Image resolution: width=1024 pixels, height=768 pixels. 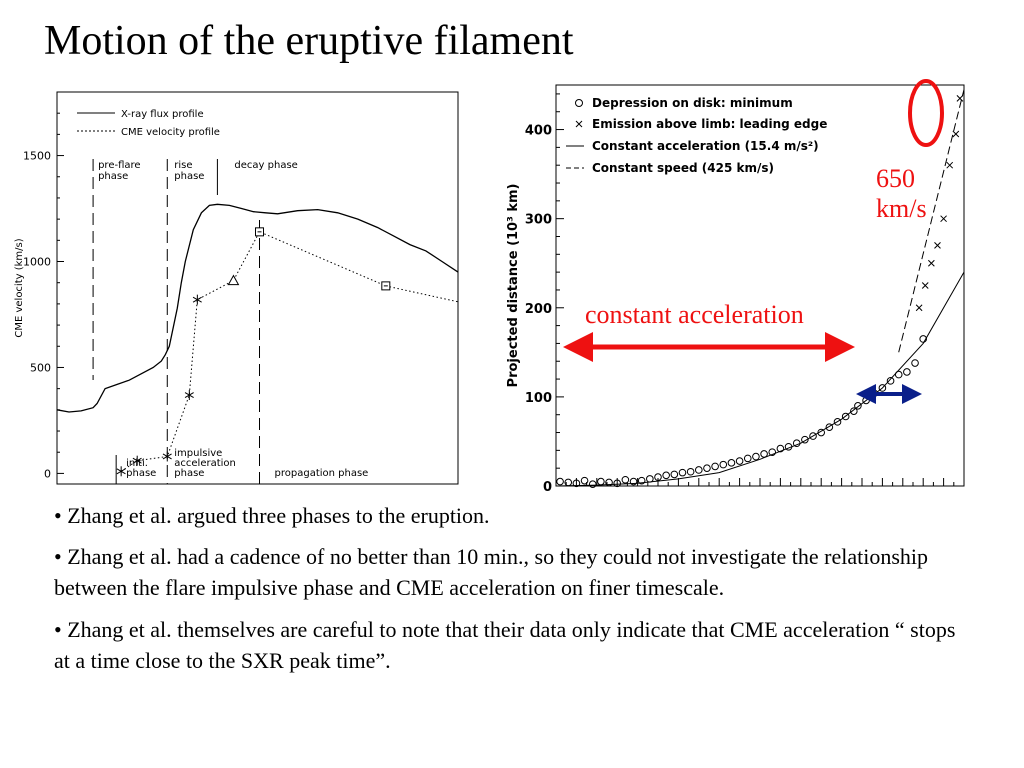 What do you see at coordinates (683, 168) in the screenshot?
I see `legend-label: Constant speed (425 km/s)` at bounding box center [683, 168].